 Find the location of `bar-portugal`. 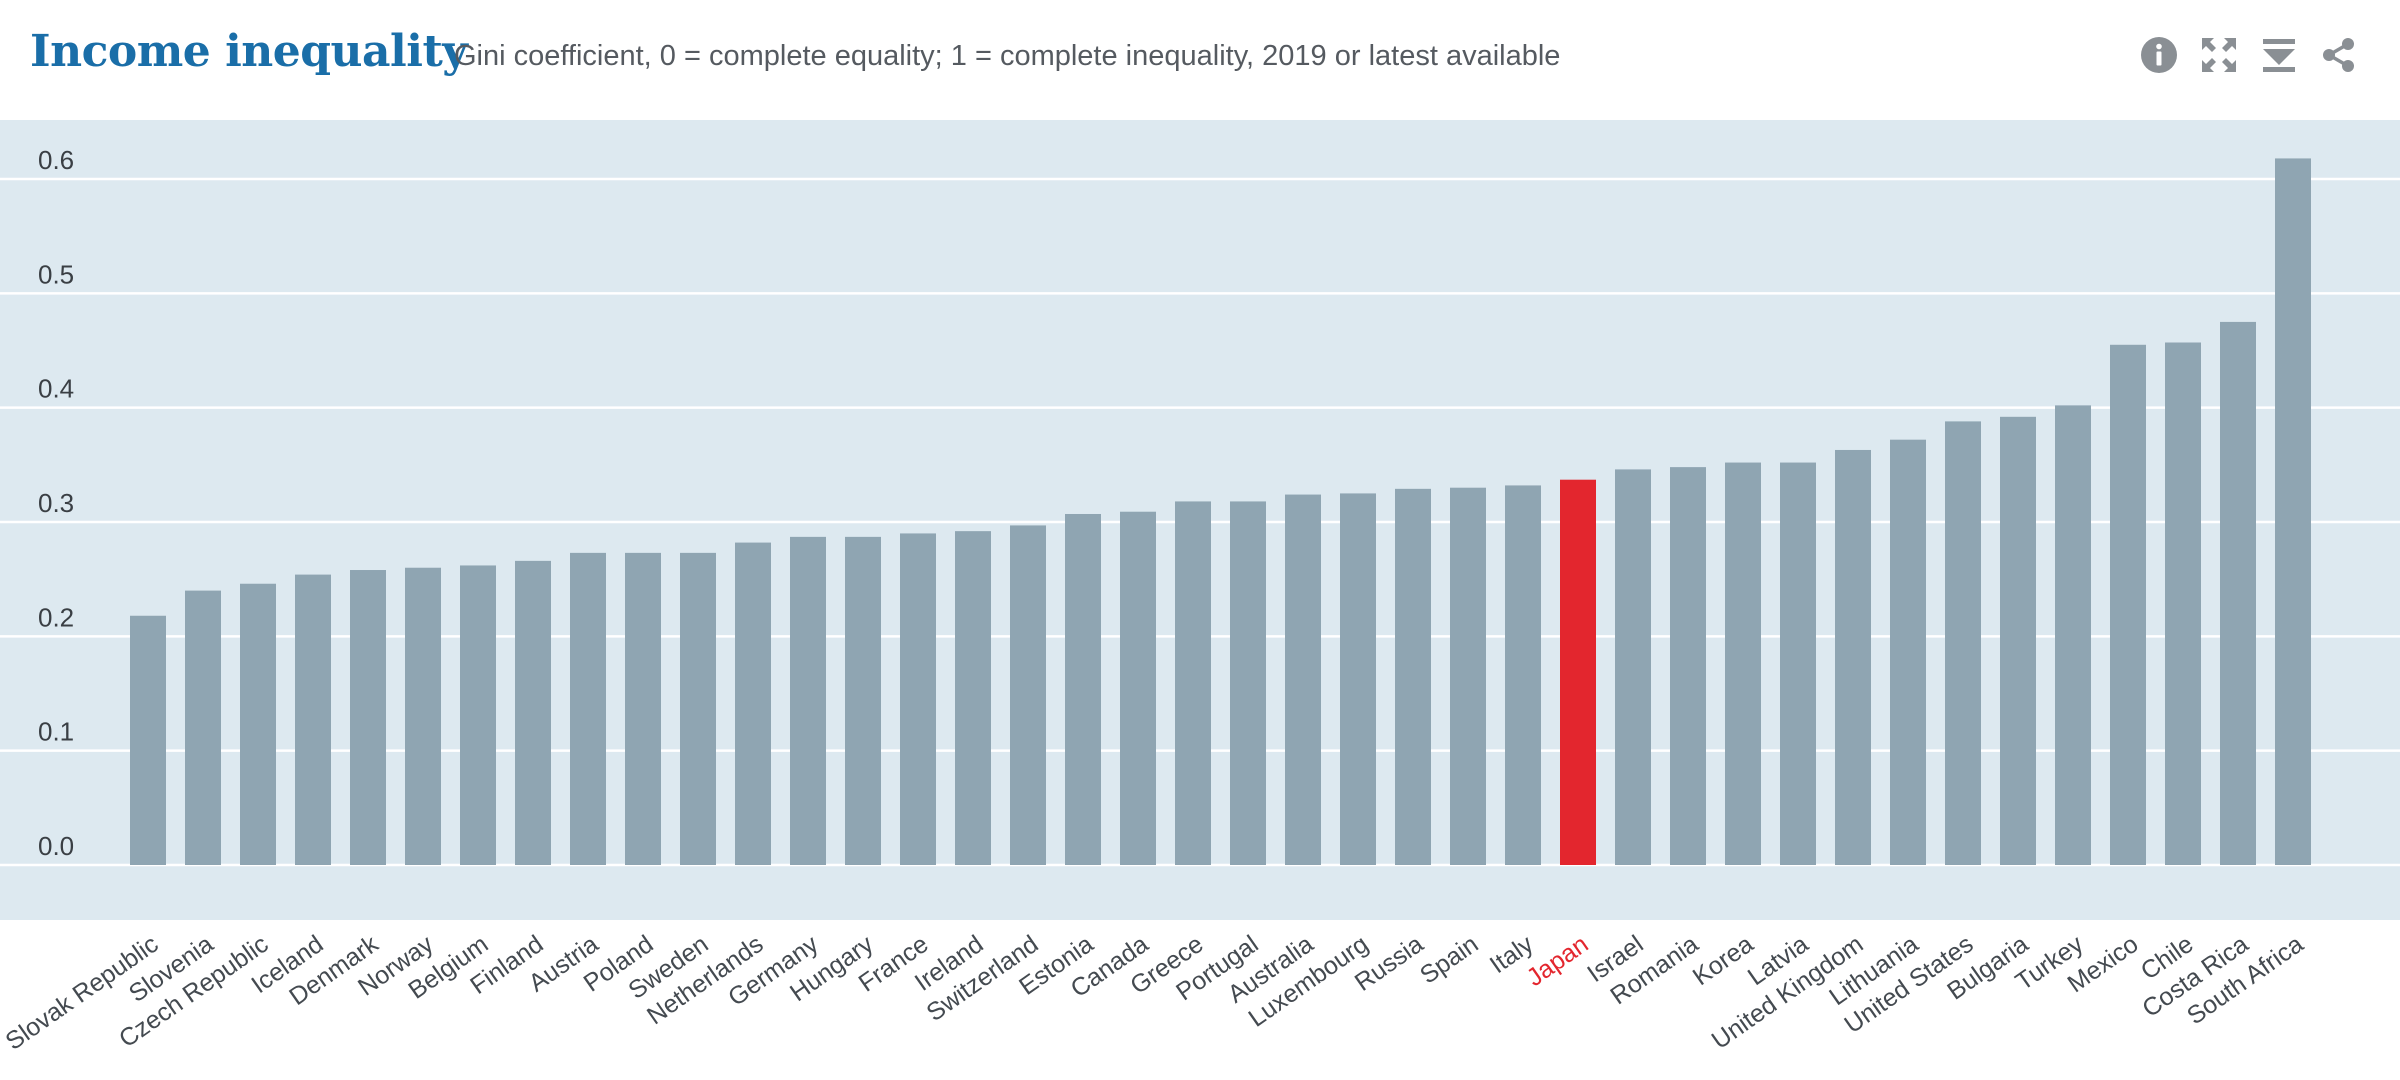

bar-portugal is located at coordinates (1248, 683).